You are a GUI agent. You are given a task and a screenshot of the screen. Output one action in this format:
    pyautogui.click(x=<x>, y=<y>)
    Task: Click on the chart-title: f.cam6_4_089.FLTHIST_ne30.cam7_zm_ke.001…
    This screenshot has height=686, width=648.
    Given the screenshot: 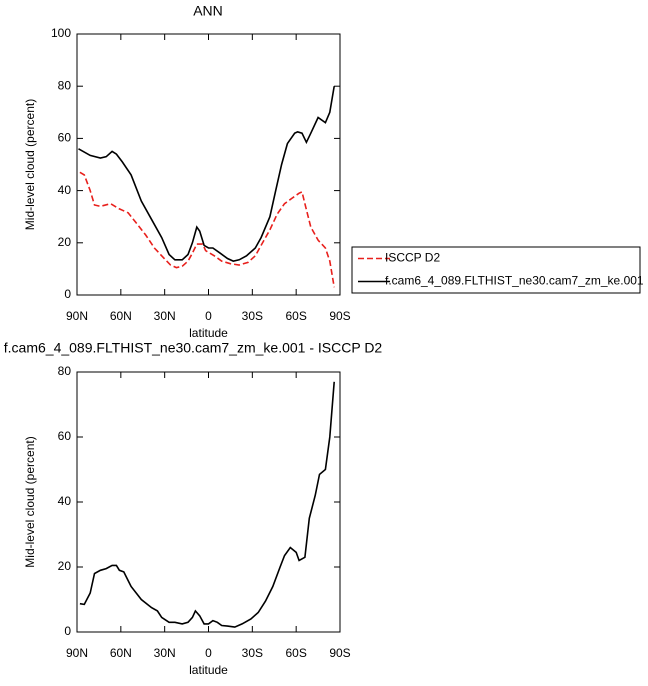 What is the action you would take?
    pyautogui.click(x=193, y=348)
    